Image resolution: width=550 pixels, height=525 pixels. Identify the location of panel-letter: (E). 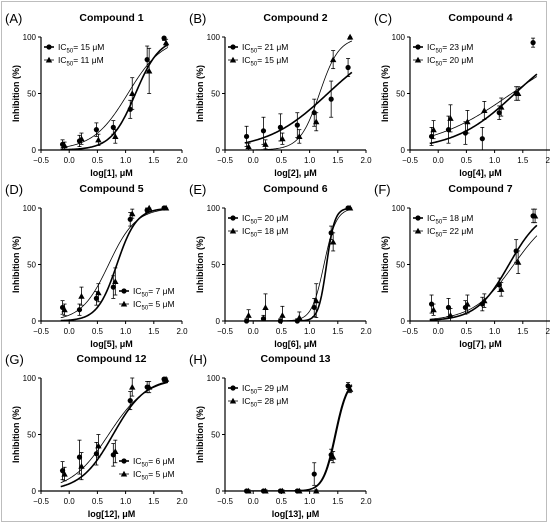
(197, 189).